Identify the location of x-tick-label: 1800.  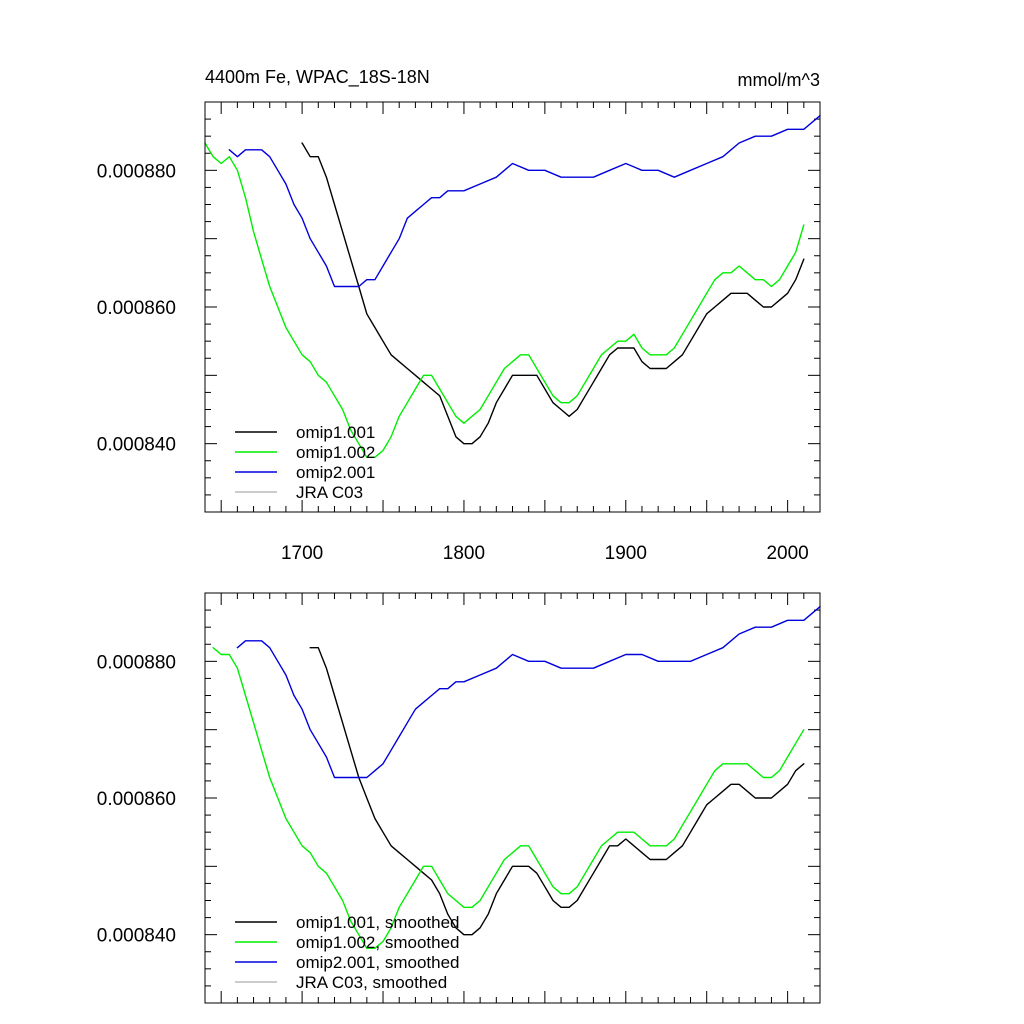
(464, 553).